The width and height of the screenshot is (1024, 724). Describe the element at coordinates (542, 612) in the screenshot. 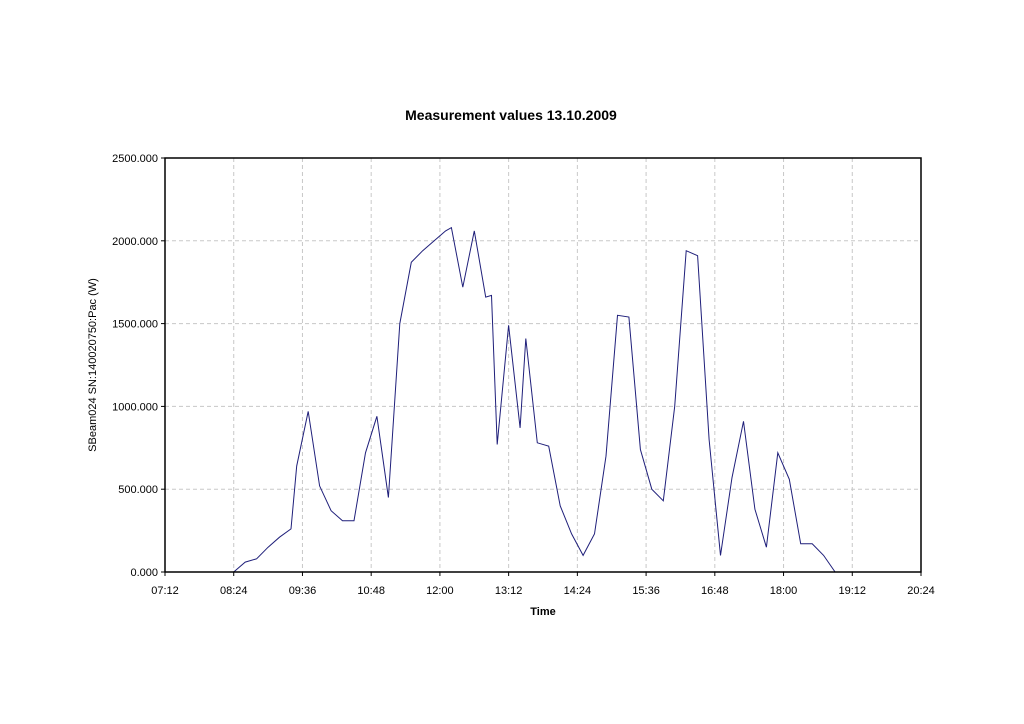

I see `x-axis-title: Time` at that location.